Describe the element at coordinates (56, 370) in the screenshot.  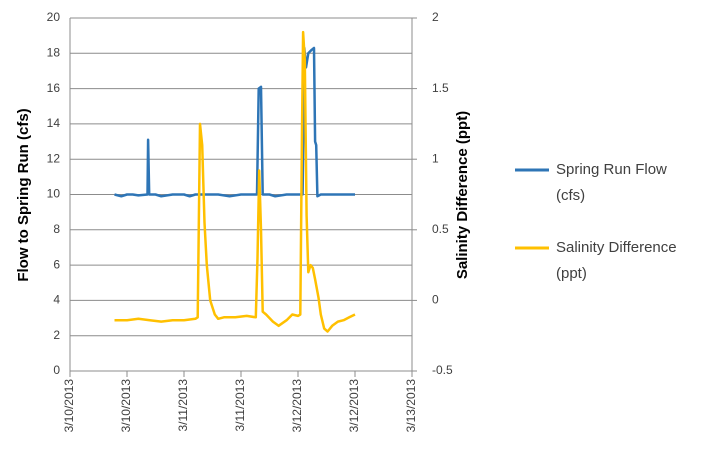
I see `y-tick-label: 0` at that location.